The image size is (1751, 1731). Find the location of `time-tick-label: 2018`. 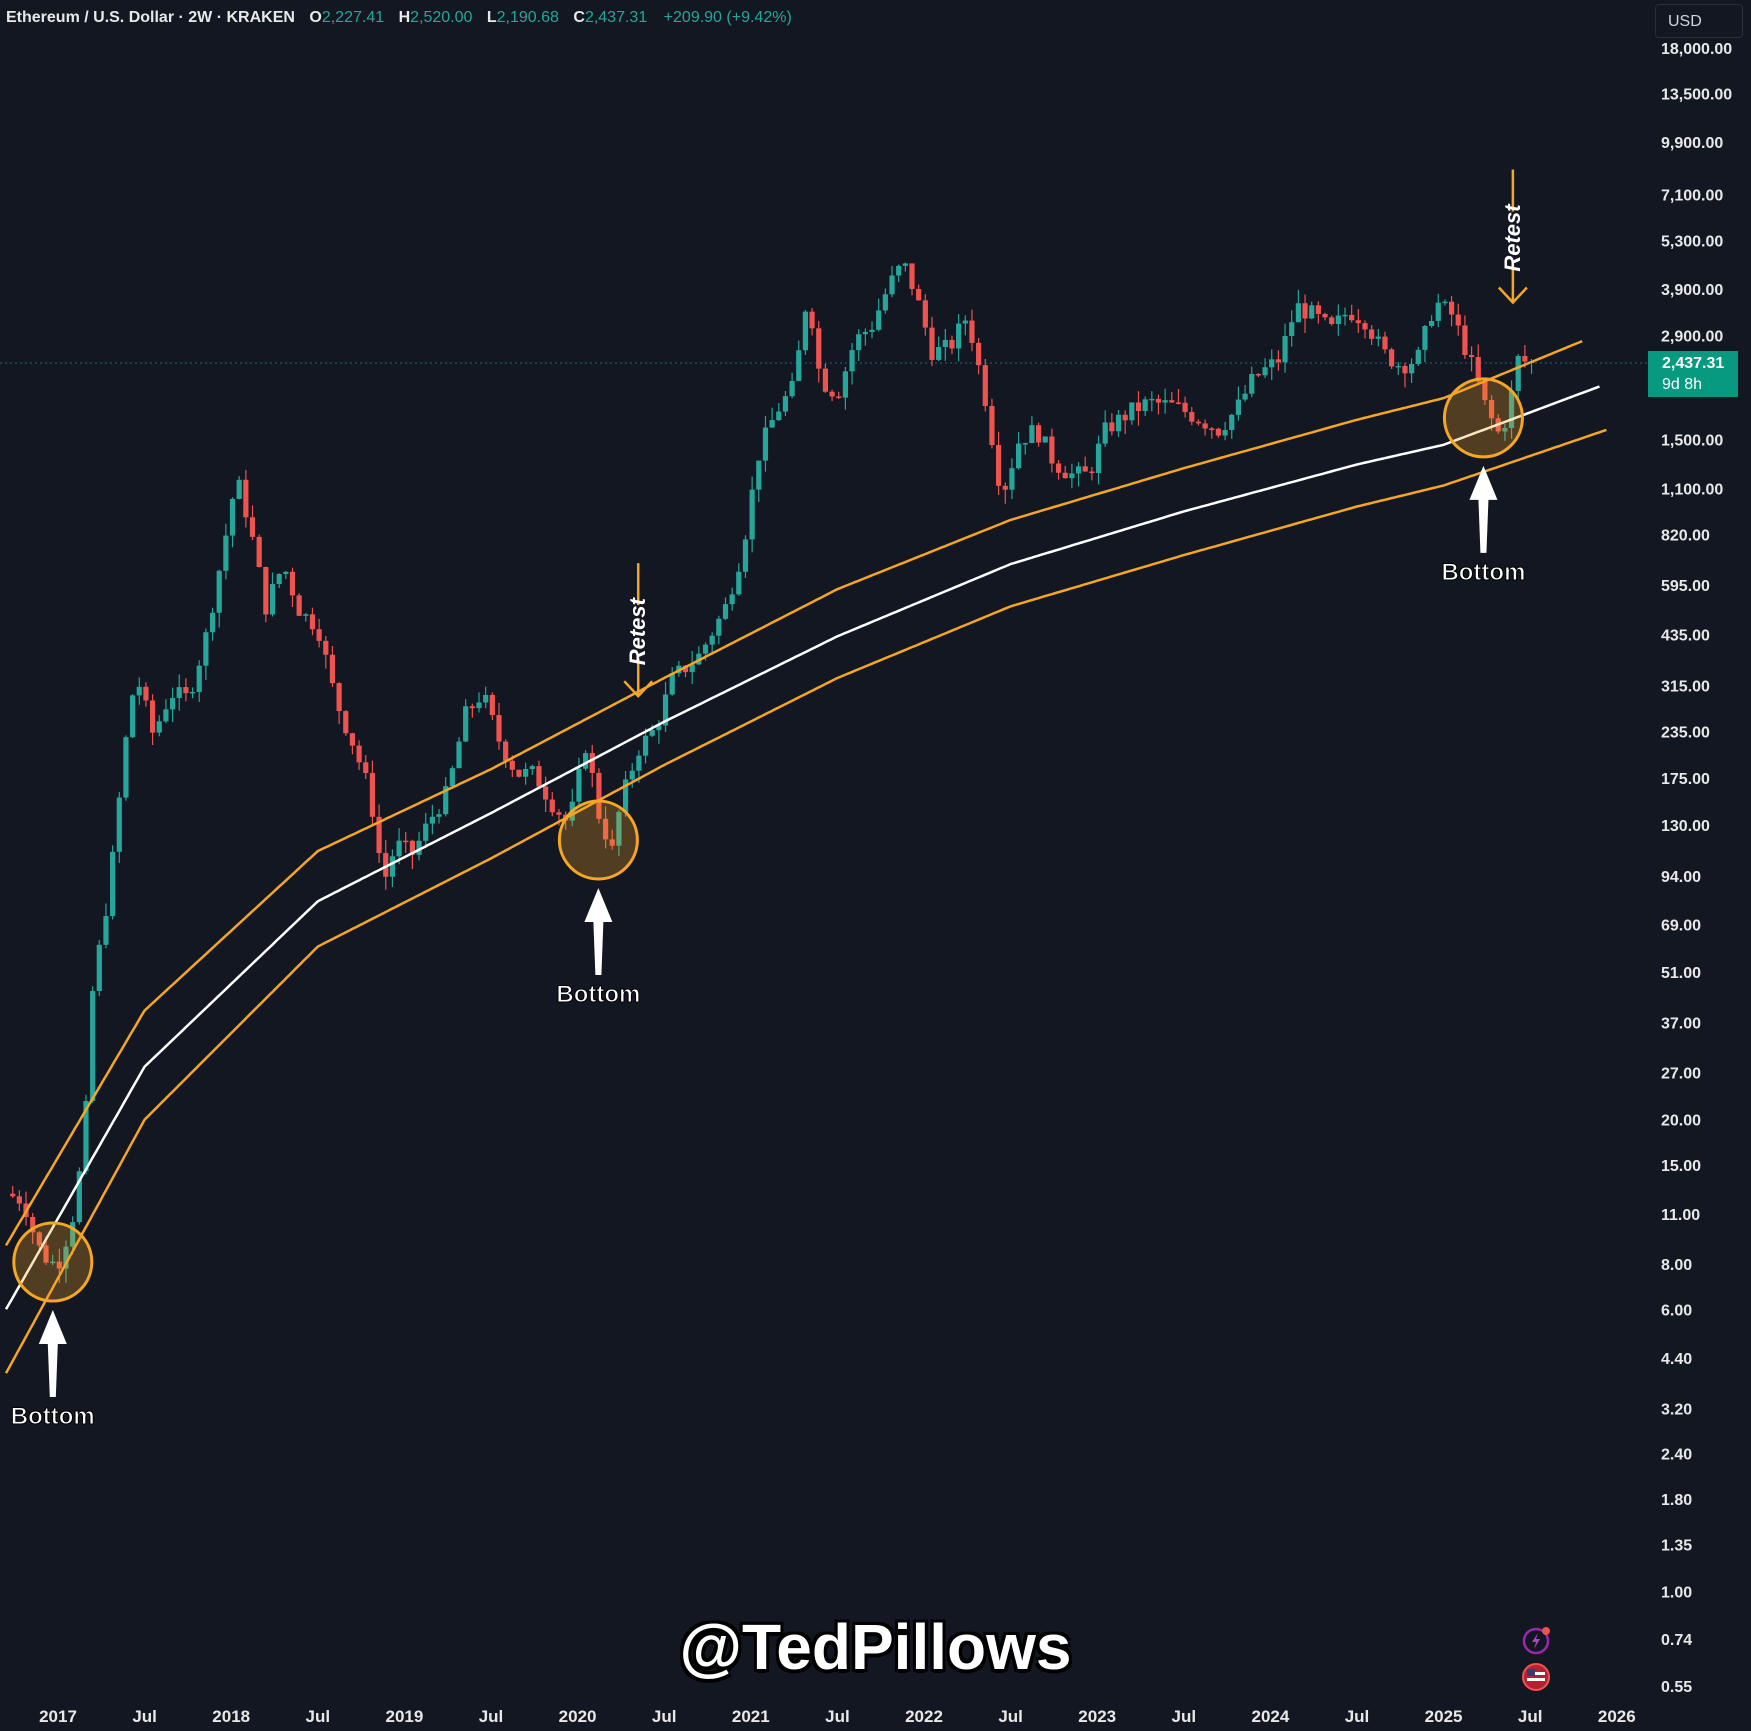

time-tick-label: 2018 is located at coordinates (231, 1716).